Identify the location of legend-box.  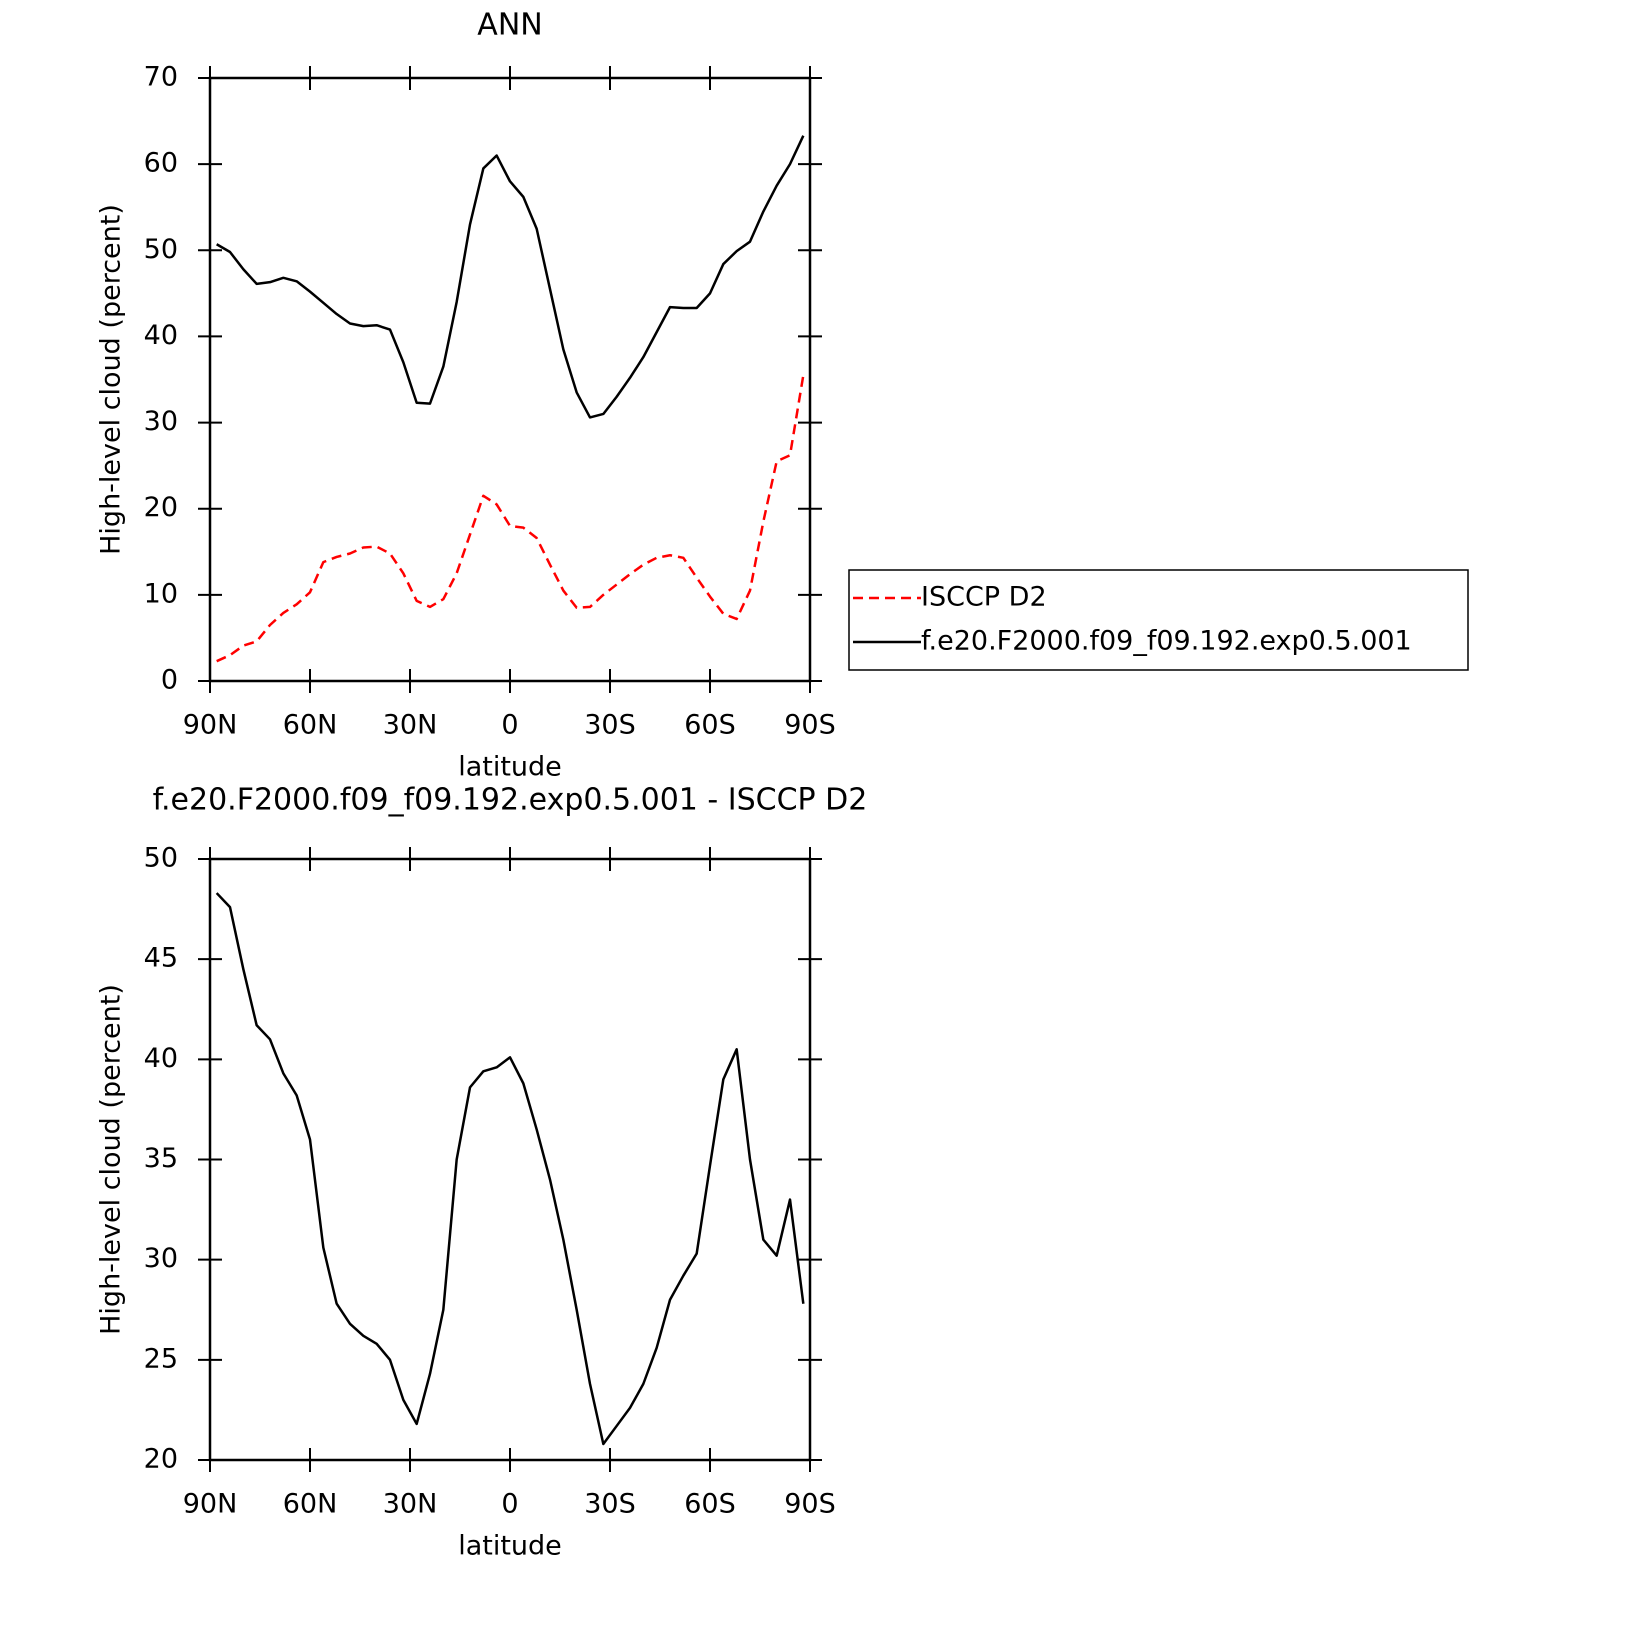
(1158, 620).